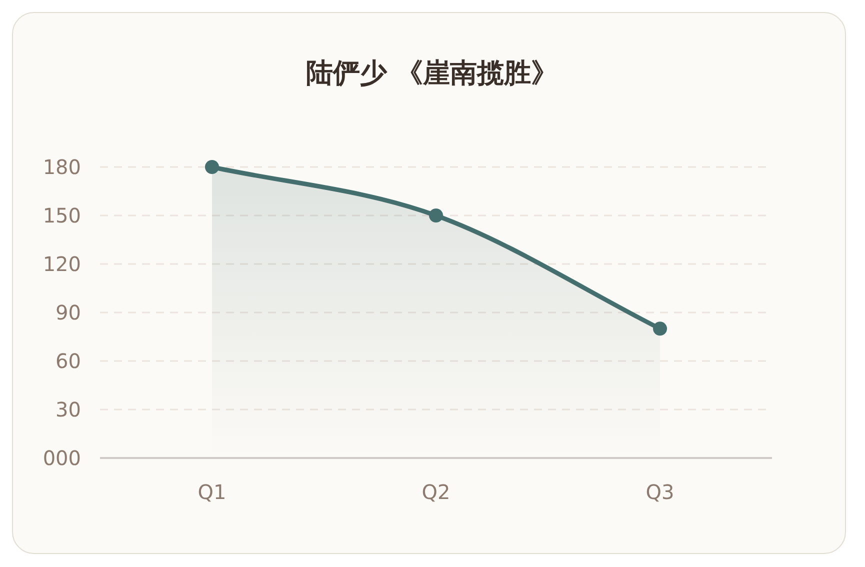 This screenshot has height=567, width=865. Describe the element at coordinates (660, 492) in the screenshot. I see `x-tick-label: Q3` at that location.